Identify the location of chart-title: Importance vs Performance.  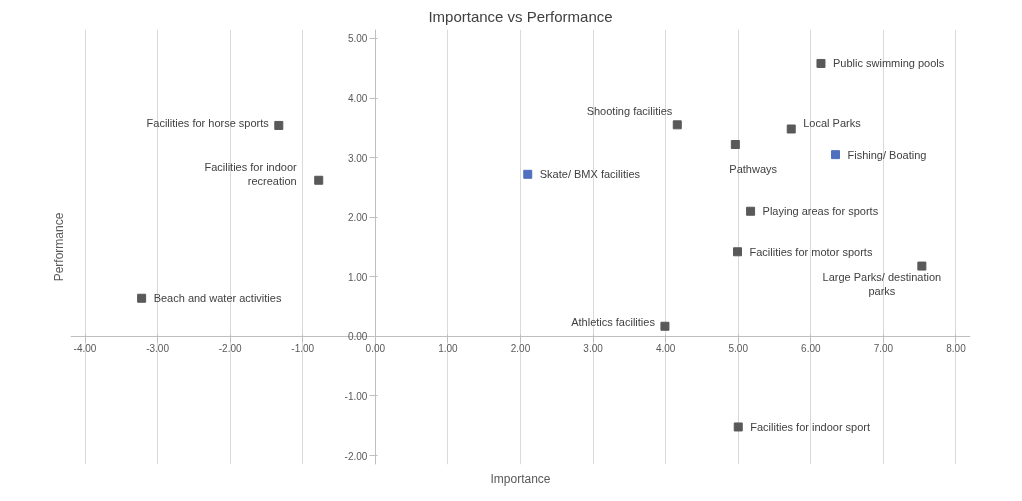
(520, 16).